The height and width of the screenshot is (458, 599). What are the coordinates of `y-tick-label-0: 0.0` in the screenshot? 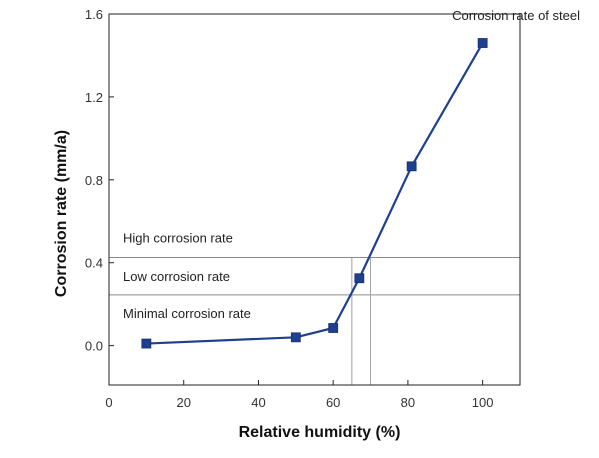 It's located at (94, 346).